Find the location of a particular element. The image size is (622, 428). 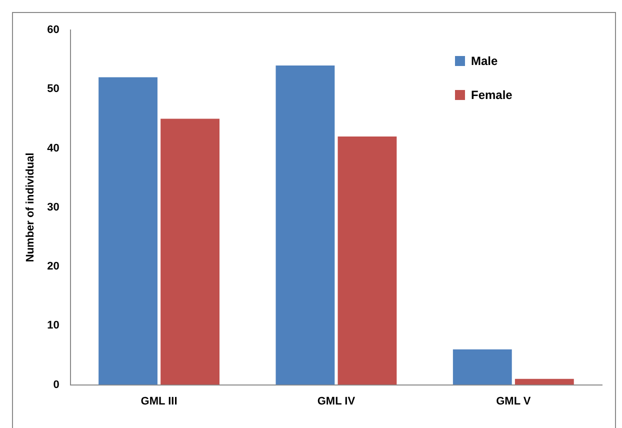

x-tick-label: GML V is located at coordinates (514, 401).